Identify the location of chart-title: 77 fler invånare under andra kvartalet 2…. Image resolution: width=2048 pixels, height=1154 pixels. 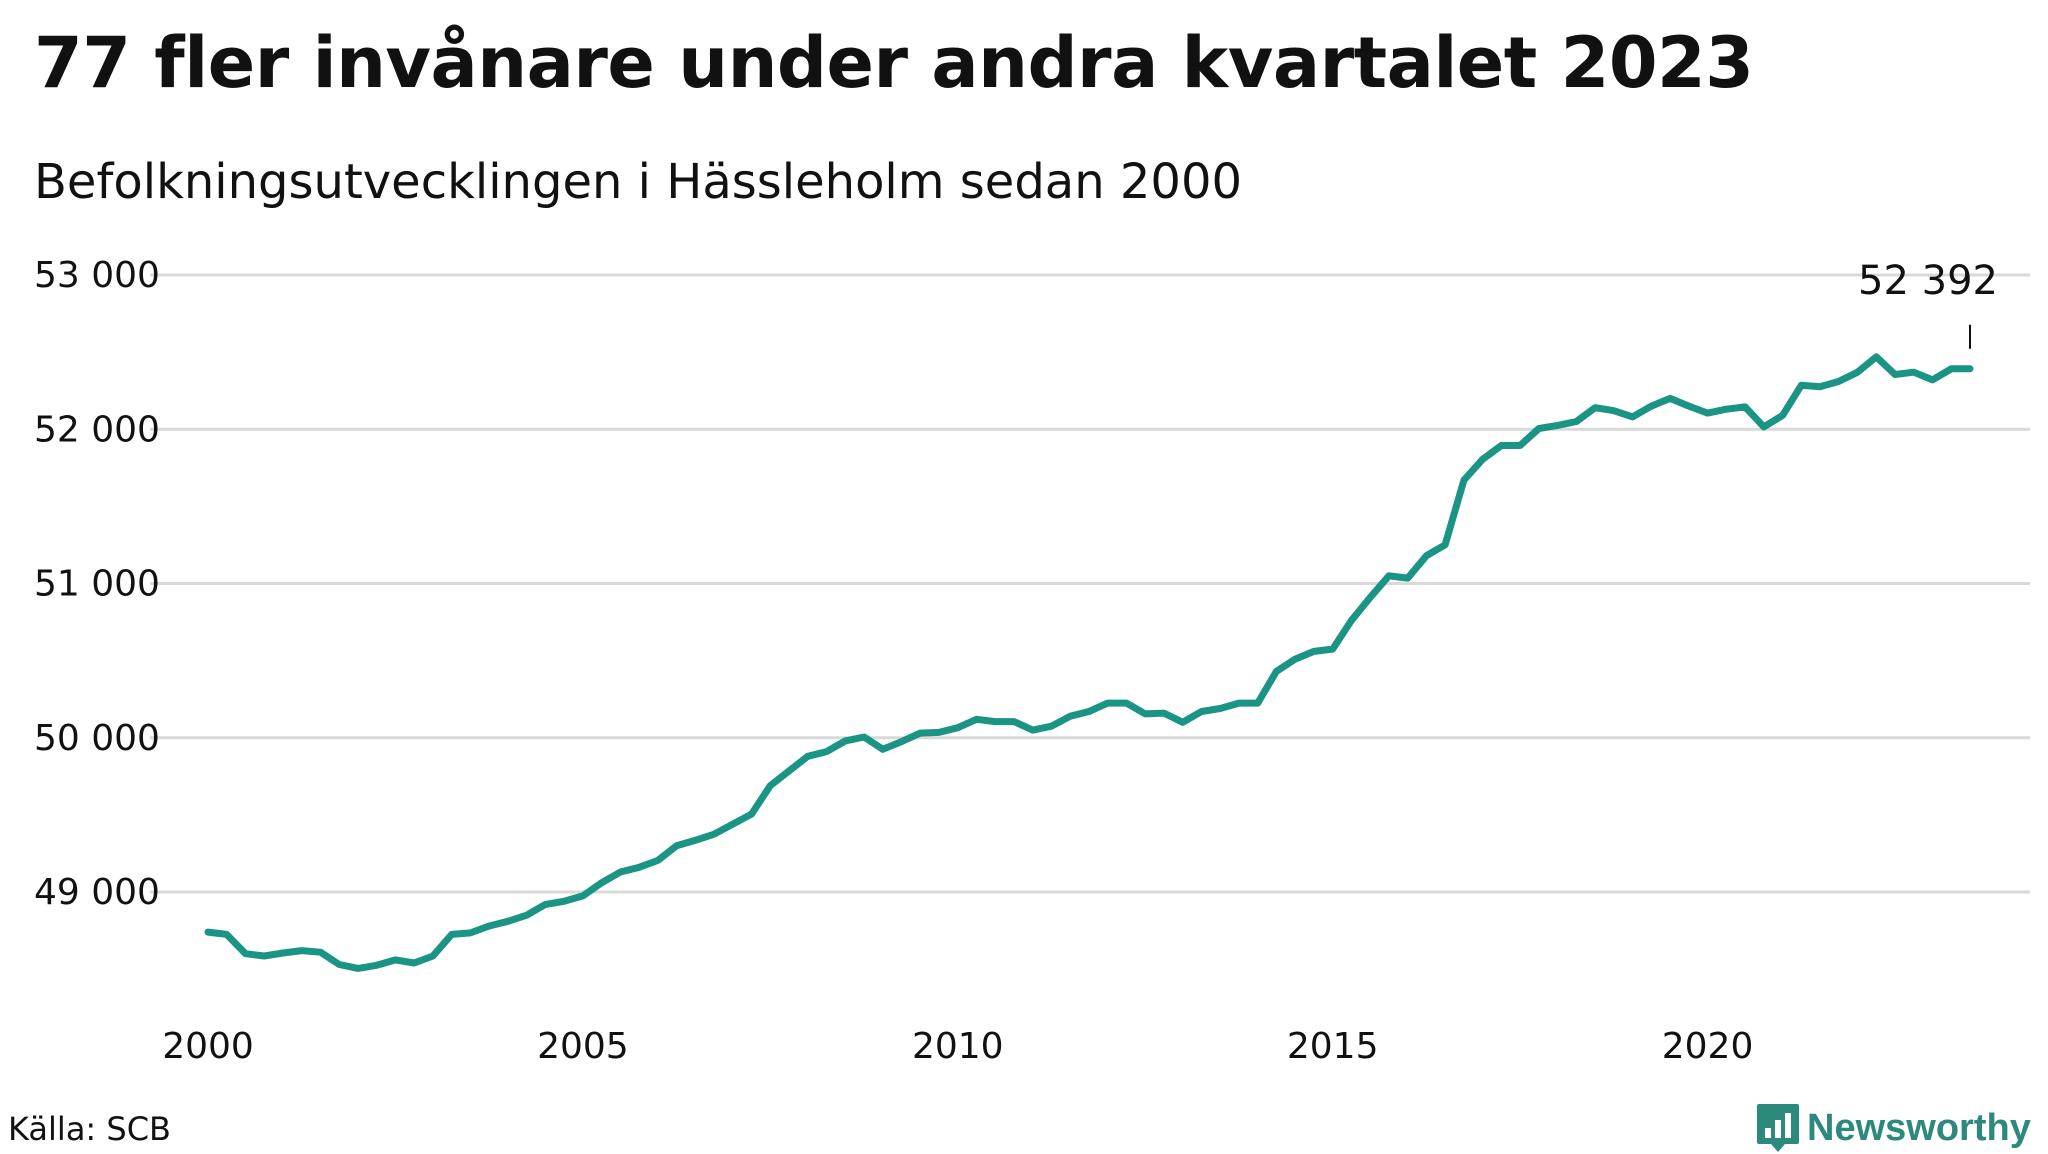
(894, 63).